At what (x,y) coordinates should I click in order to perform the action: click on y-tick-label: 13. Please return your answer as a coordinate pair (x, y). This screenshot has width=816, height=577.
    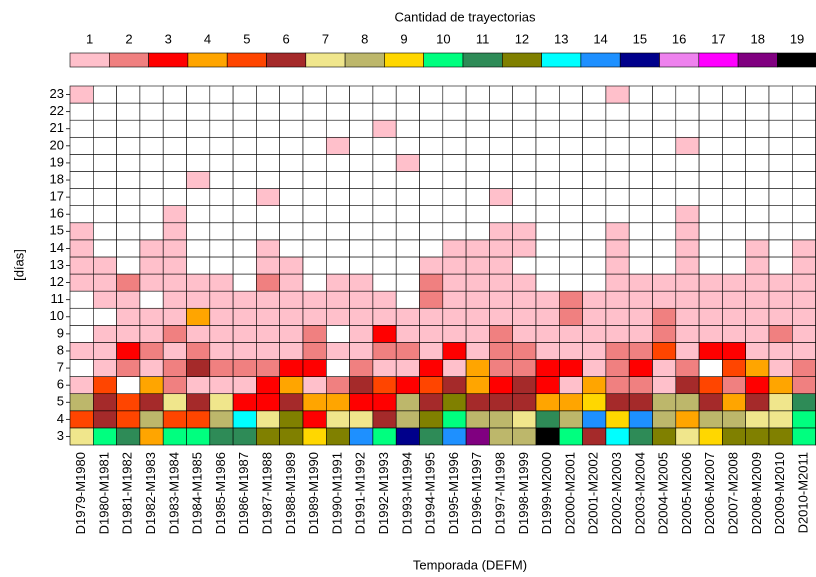
    Looking at the image, I should click on (57, 264).